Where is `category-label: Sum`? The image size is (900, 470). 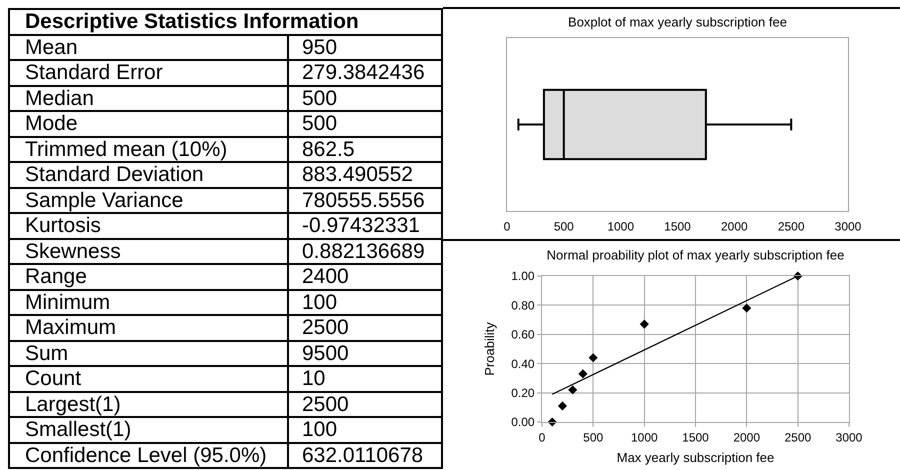 category-label: Sum is located at coordinates (47, 354).